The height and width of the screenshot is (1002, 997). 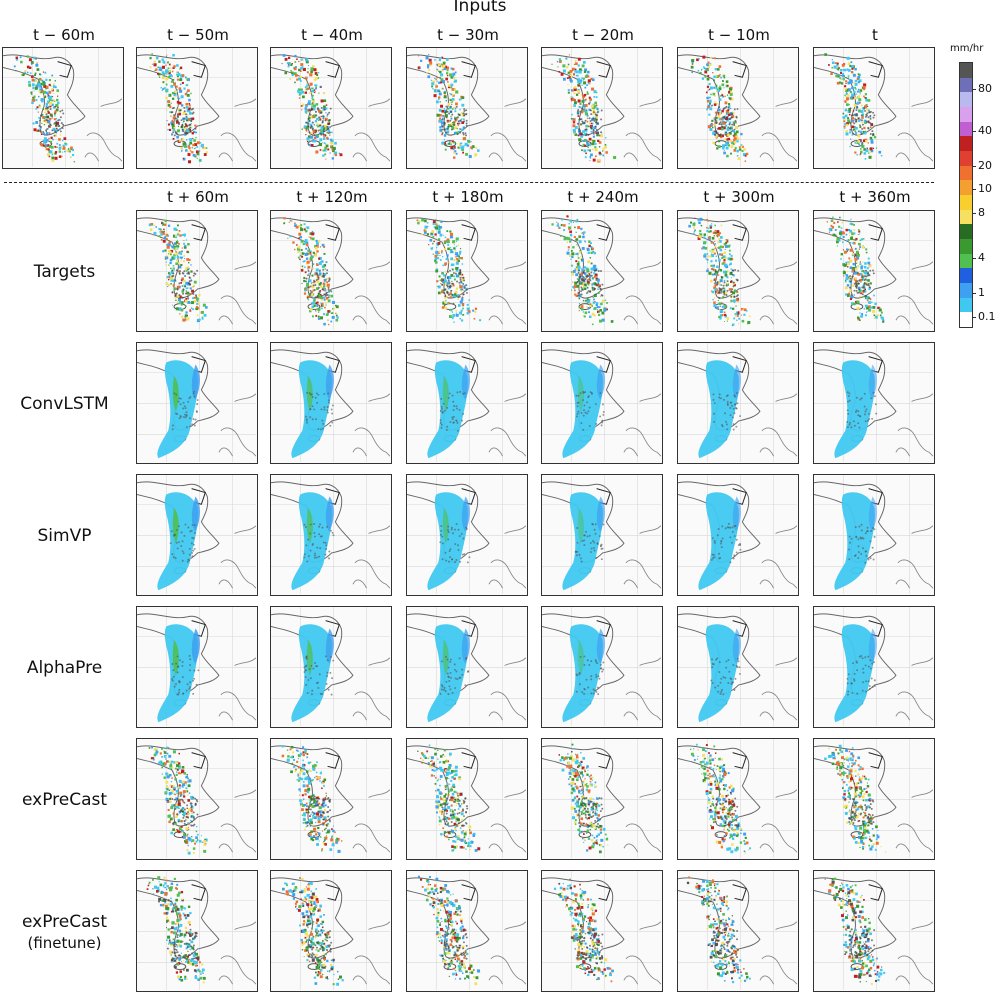 What do you see at coordinates (985, 130) in the screenshot?
I see `colorbar-tick-label: 40` at bounding box center [985, 130].